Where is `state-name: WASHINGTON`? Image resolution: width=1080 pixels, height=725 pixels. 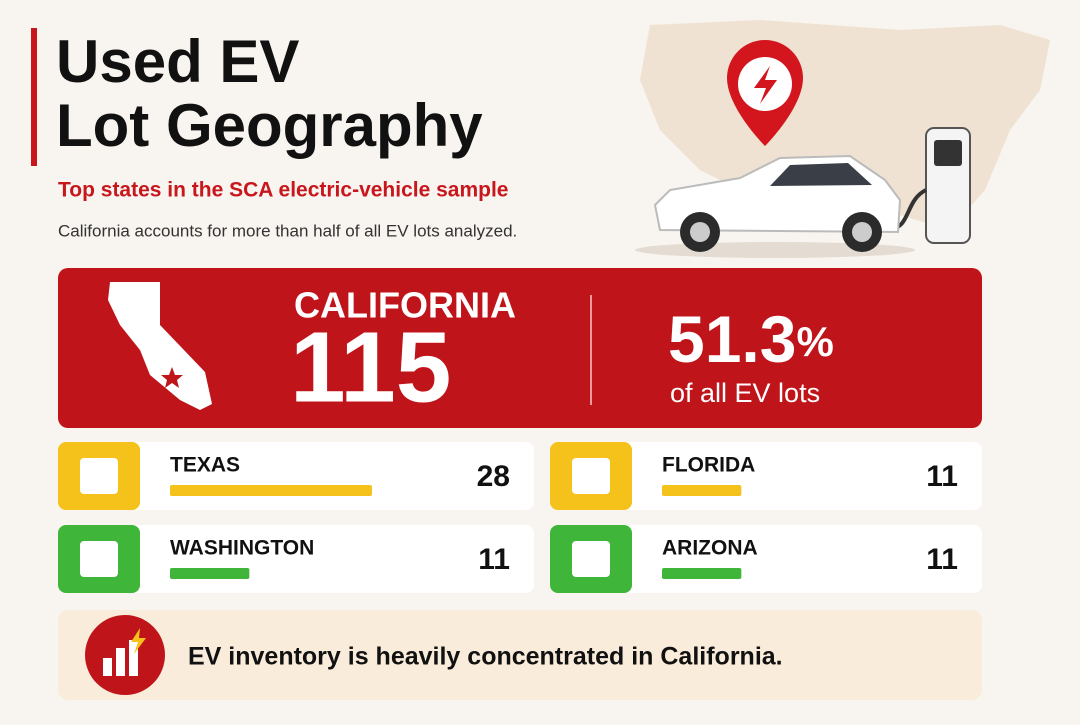
state-name: WASHINGTON is located at coordinates (242, 548).